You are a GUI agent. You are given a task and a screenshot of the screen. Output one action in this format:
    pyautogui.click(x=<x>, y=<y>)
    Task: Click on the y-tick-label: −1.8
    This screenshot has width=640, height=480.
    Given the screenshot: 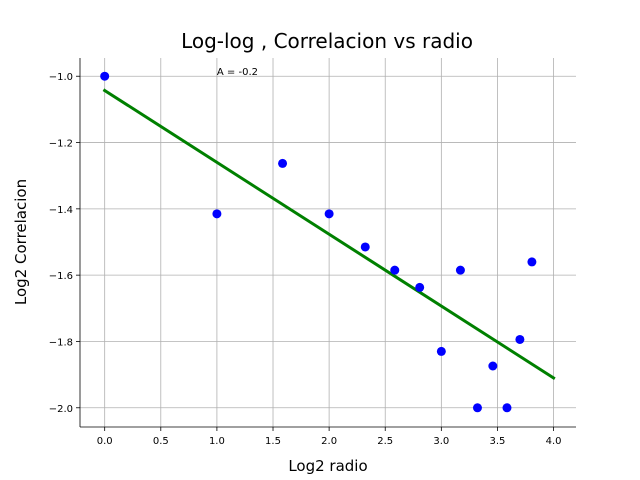 What is the action you would take?
    pyautogui.click(x=61, y=342)
    